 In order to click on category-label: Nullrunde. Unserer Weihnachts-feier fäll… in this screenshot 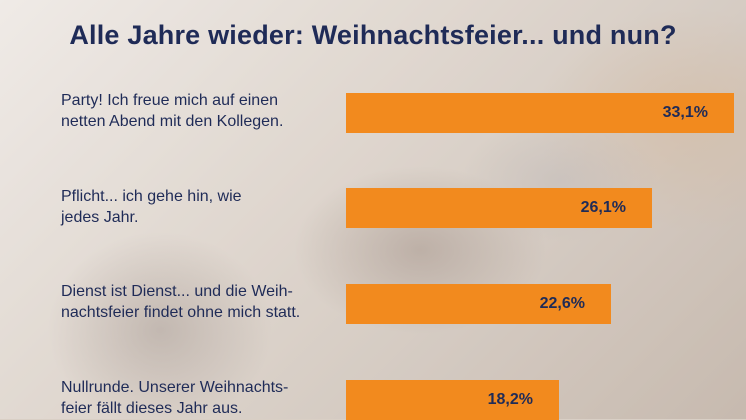, I will do `click(175, 398)`.